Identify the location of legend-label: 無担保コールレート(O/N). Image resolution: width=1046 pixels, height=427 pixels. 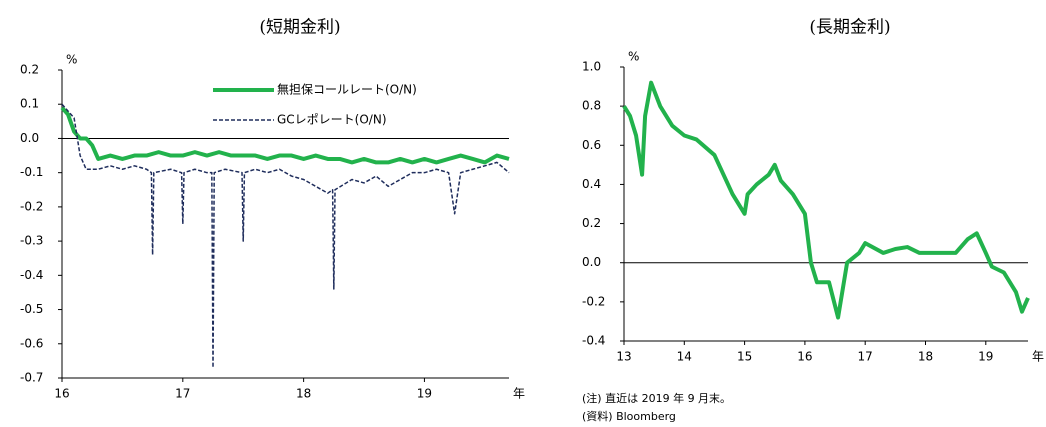
(347, 89).